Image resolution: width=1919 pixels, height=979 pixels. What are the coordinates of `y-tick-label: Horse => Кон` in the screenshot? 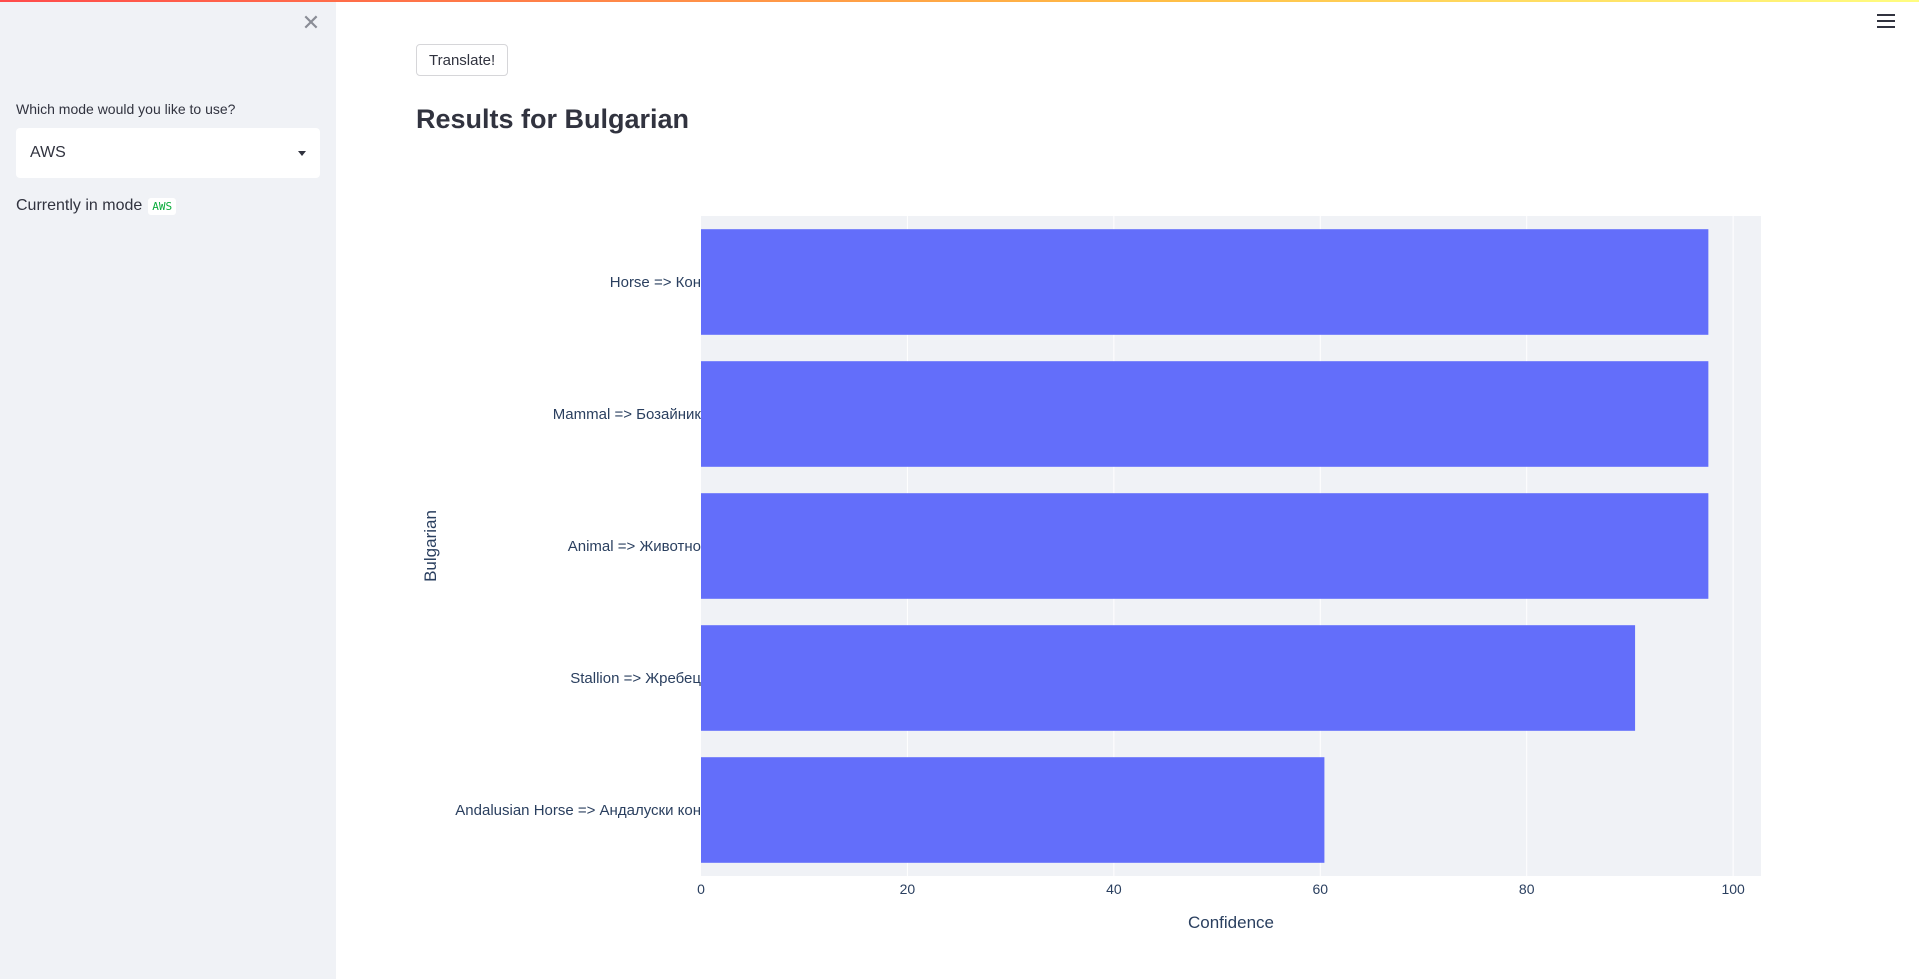 It's located at (655, 282).